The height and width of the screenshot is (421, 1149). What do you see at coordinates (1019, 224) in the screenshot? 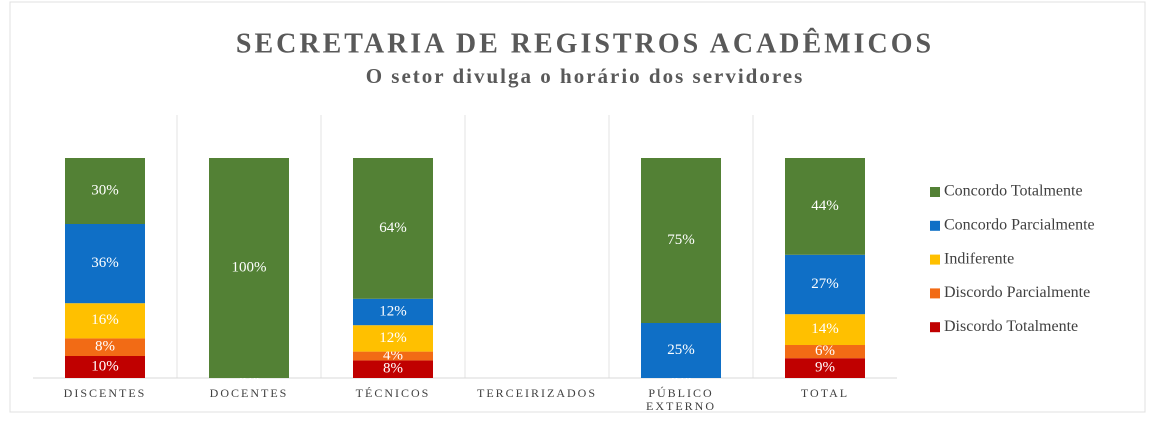
I see `legend-label: Concordo Parcialmente` at bounding box center [1019, 224].